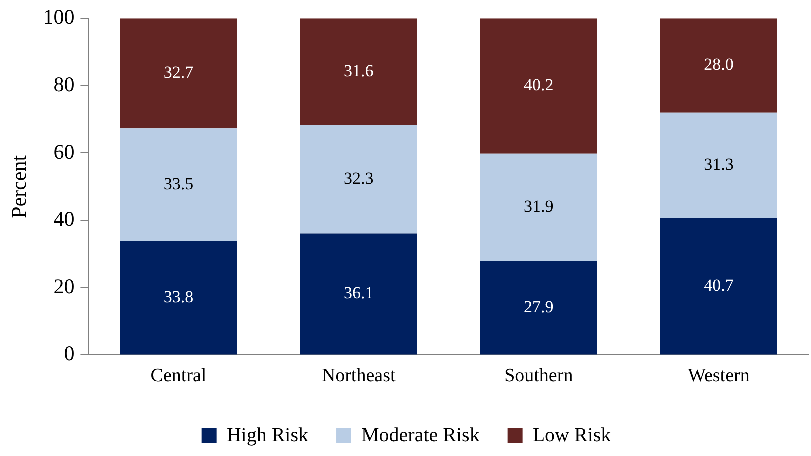 This screenshot has width=811, height=456. I want to click on data-label: 27.9, so click(539, 306).